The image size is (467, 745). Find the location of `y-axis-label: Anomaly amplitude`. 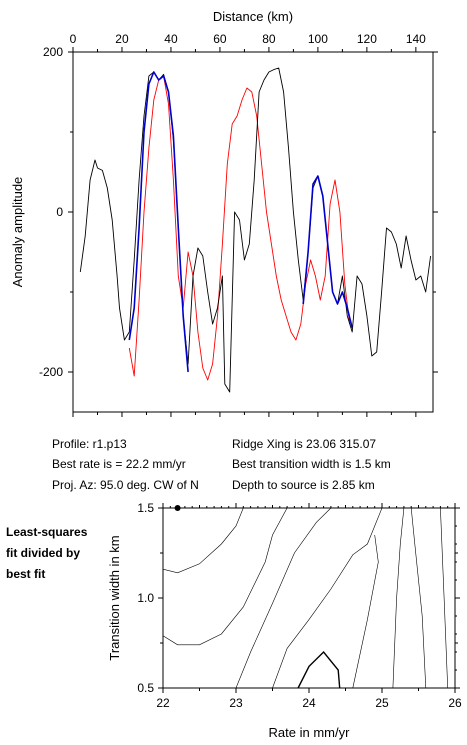

y-axis-label: Anomaly amplitude is located at coordinates (17, 232).